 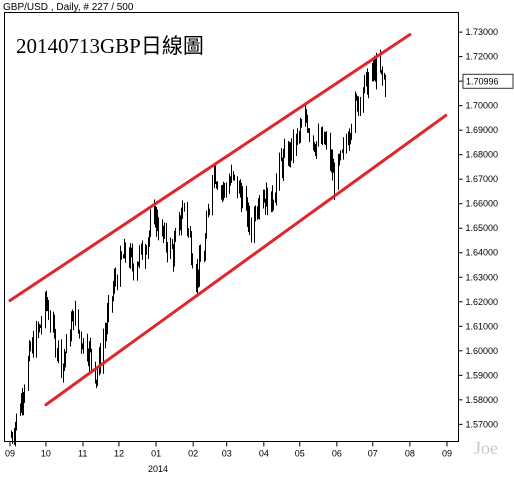 What do you see at coordinates (337, 454) in the screenshot?
I see `time-tick-label: 06` at bounding box center [337, 454].